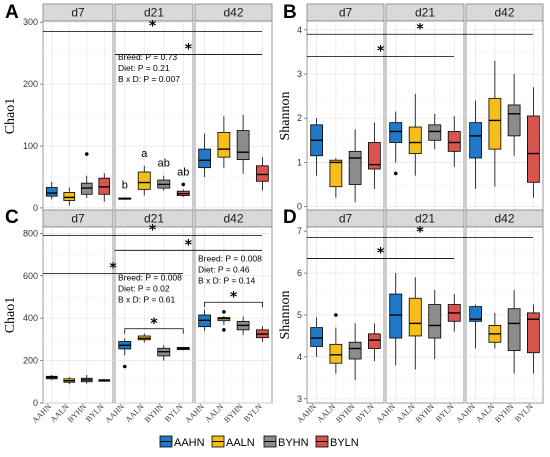 The image size is (550, 457). What do you see at coordinates (224, 269) in the screenshot?
I see `stats-text: Diet: P = 0.46` at bounding box center [224, 269].